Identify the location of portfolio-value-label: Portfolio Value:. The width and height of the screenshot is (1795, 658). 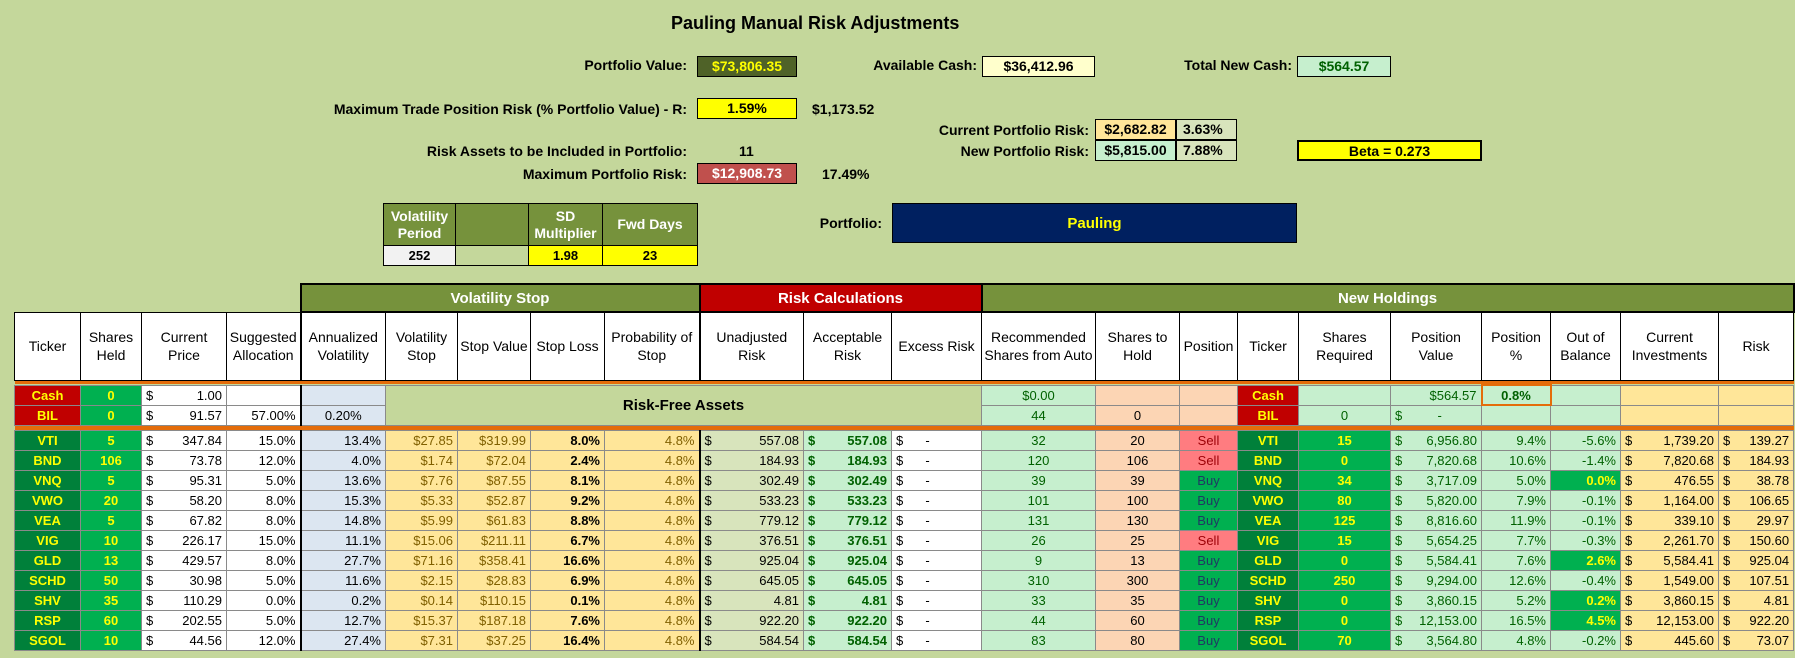
(635, 65).